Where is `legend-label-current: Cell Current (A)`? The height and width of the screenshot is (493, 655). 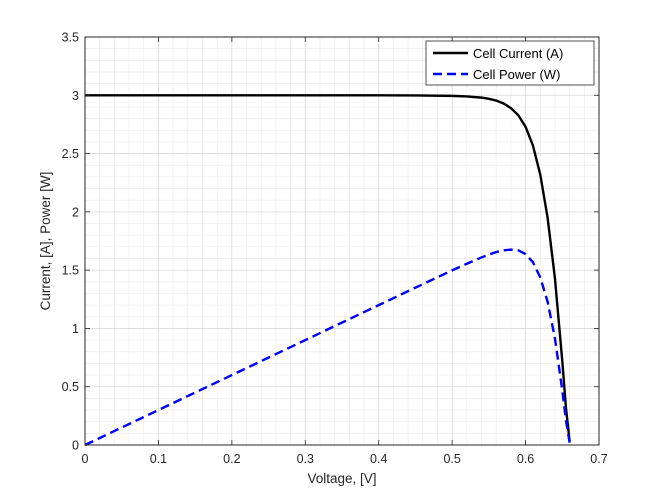 legend-label-current: Cell Current (A) is located at coordinates (518, 53).